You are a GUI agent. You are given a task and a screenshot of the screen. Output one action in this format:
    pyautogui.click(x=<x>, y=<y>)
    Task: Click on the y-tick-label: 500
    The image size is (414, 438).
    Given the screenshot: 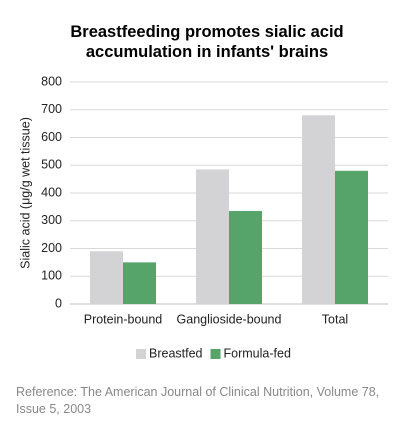 What is the action you would take?
    pyautogui.click(x=51, y=165)
    